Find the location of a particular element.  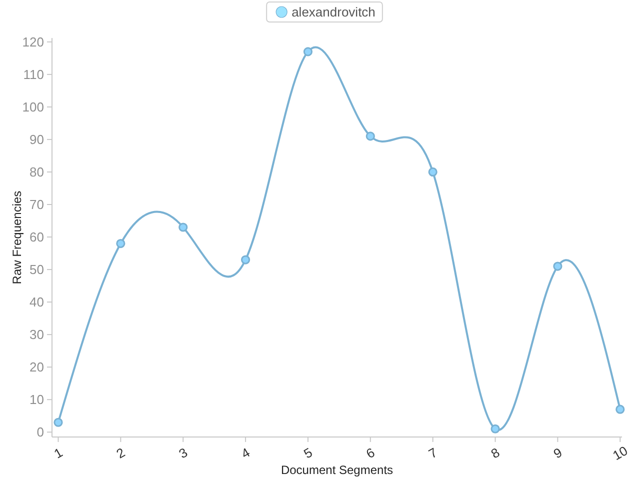

y-tick-label: 100 is located at coordinates (33, 106).